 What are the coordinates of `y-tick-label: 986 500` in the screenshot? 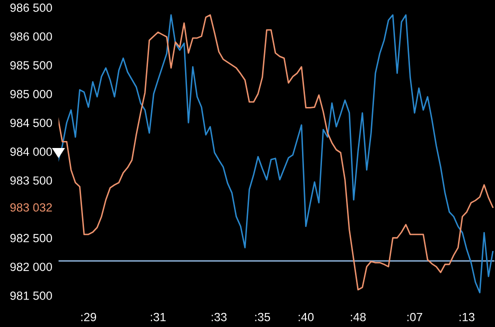 It's located at (31, 8).